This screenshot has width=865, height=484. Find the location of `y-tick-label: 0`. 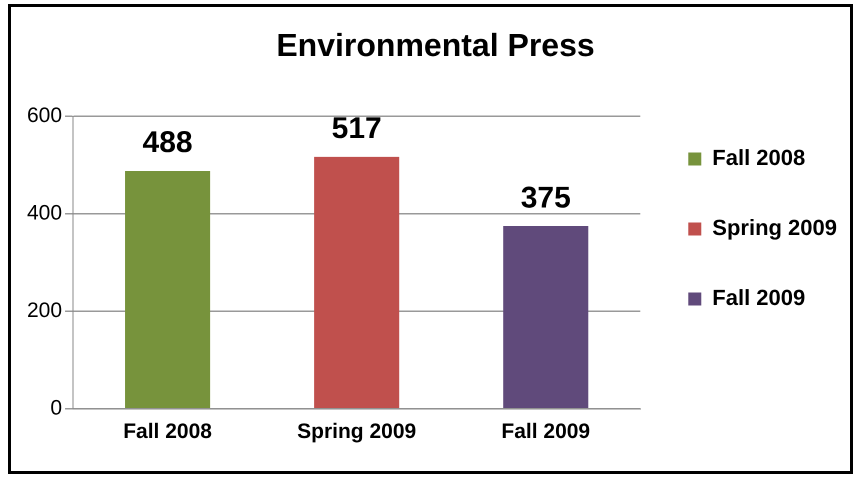

y-tick-label: 0 is located at coordinates (56, 408).